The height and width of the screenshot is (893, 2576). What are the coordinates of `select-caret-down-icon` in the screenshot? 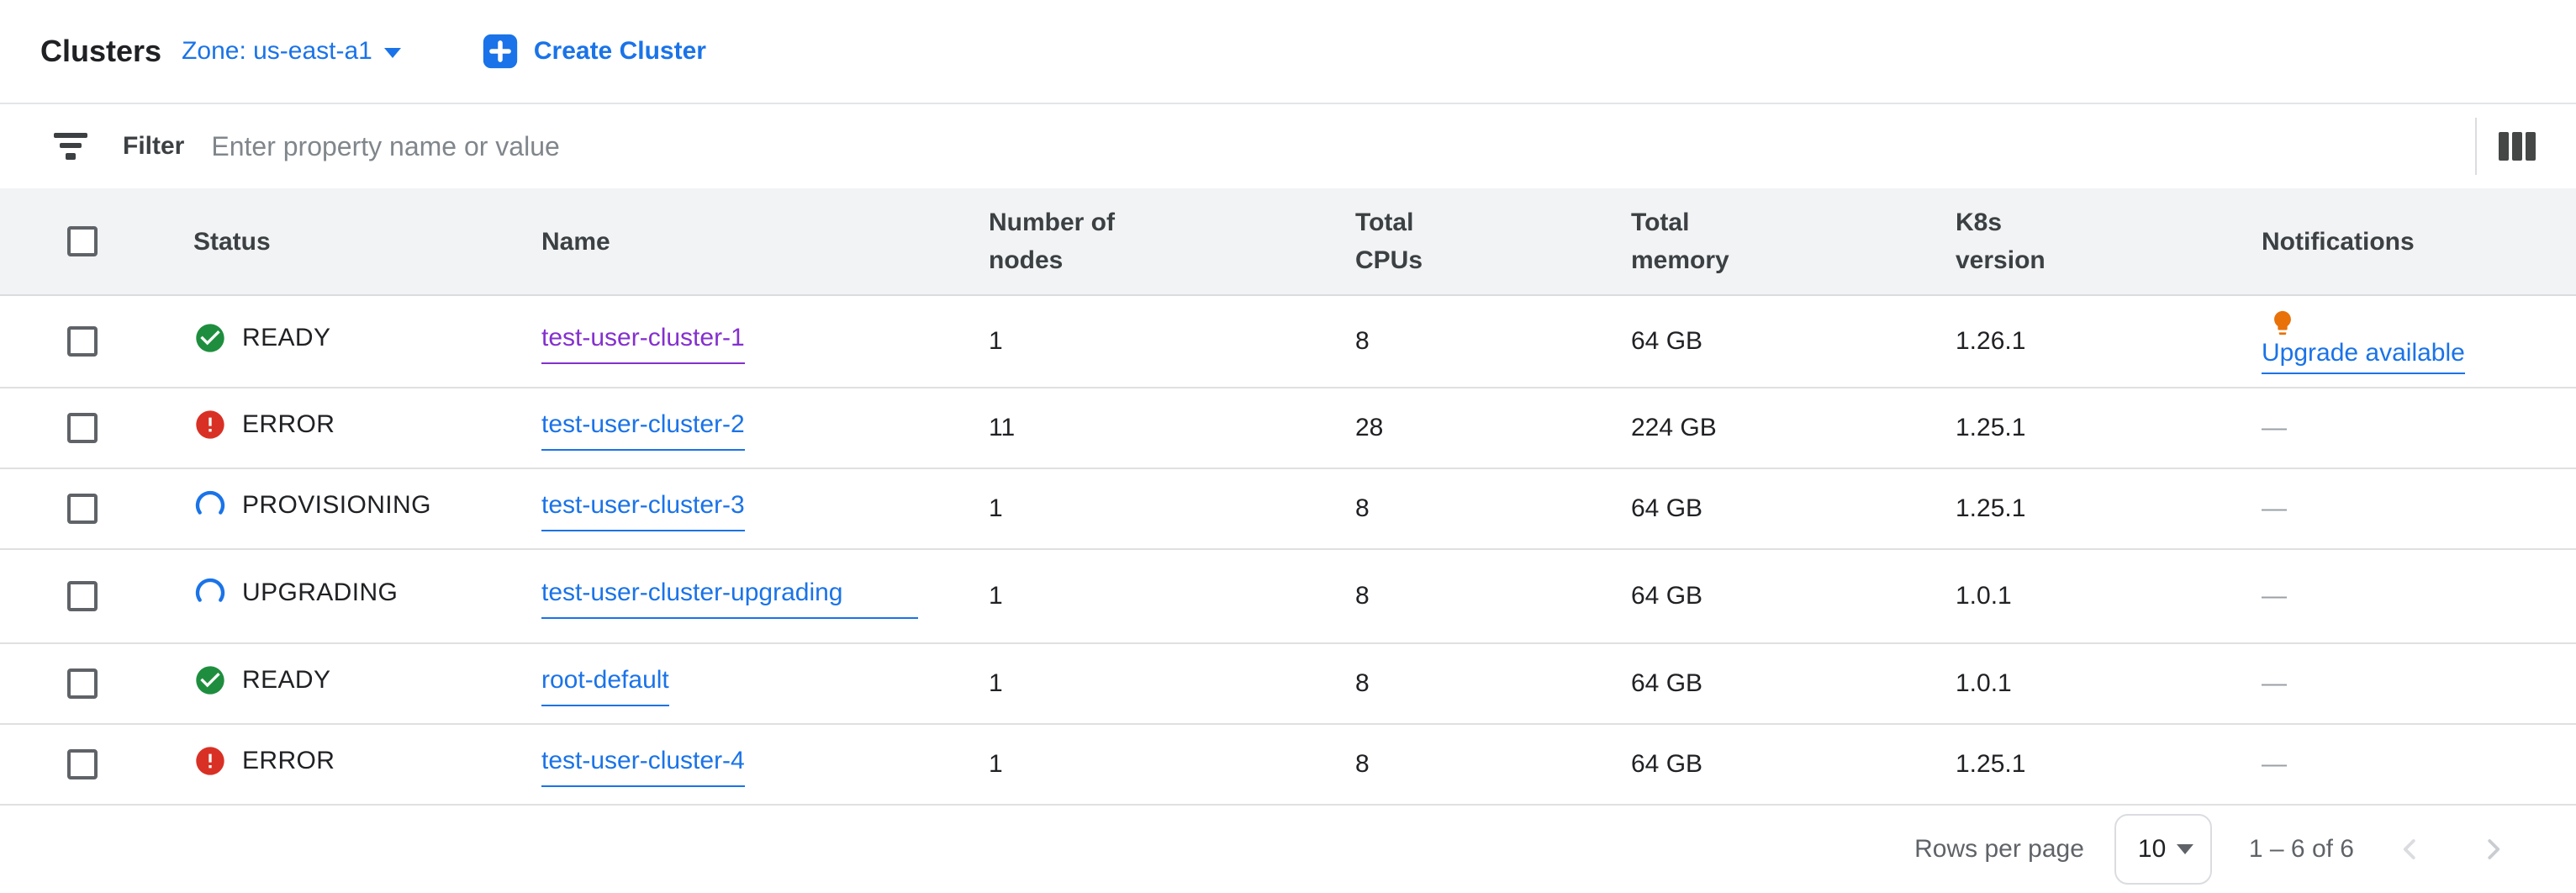 It's located at (2184, 849).